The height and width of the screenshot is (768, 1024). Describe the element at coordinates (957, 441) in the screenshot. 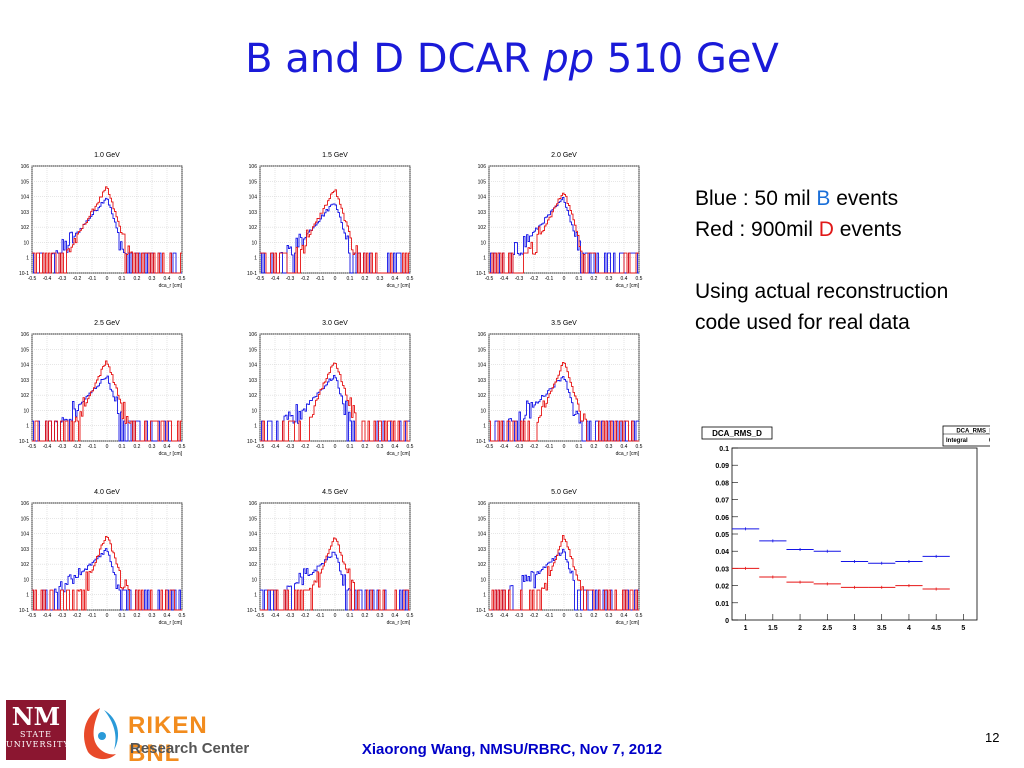

I see `stats-key: Integral` at that location.